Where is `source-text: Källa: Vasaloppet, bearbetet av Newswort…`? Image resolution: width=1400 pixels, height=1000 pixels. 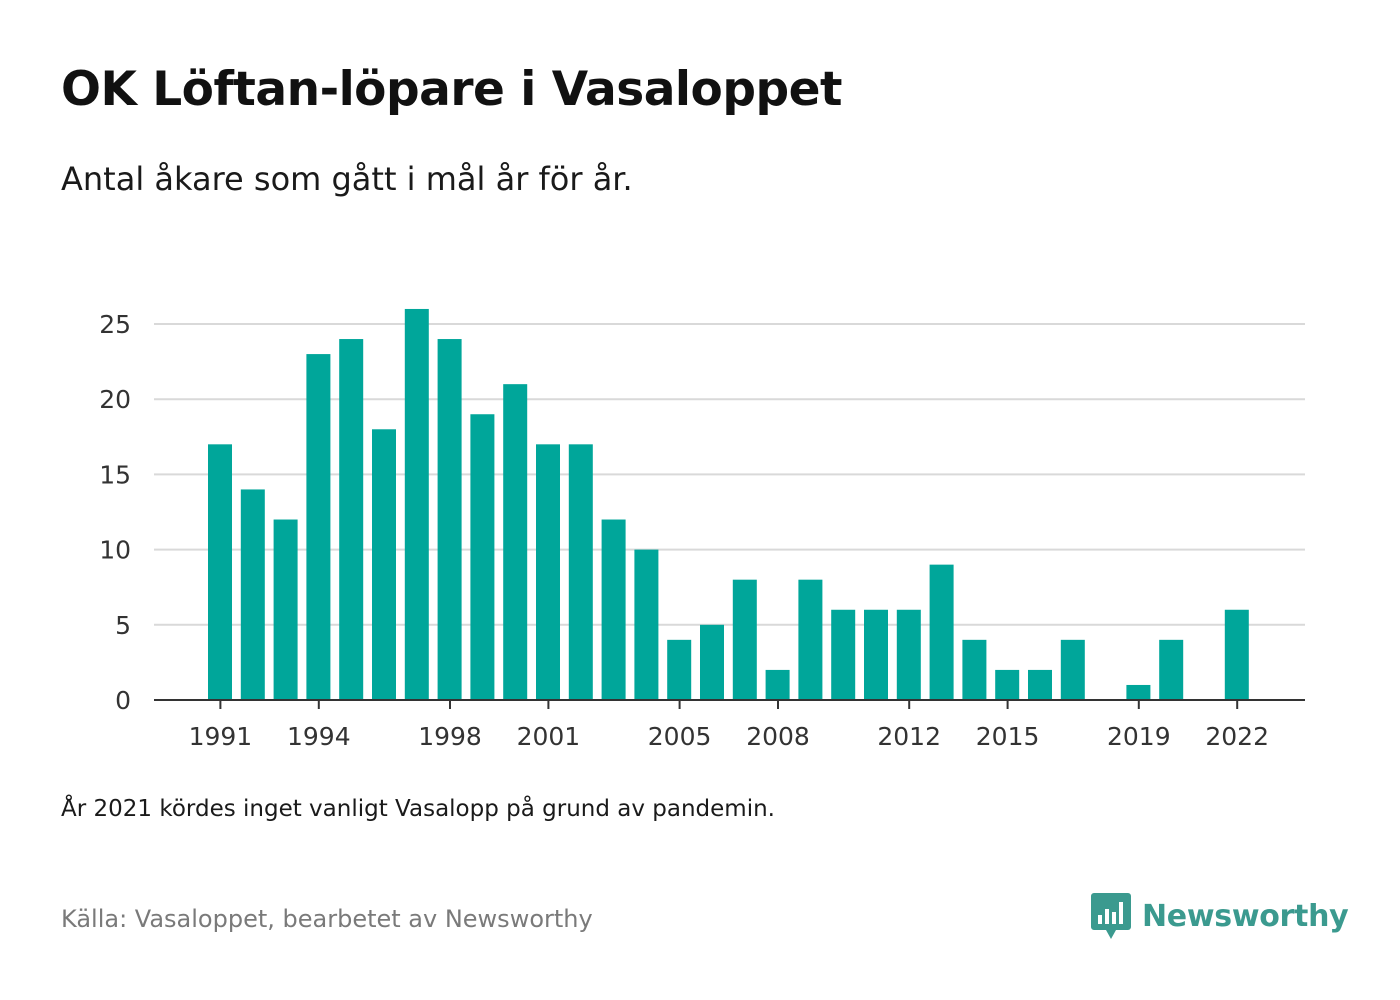
source-text: Källa: Vasaloppet, bearbetet av Newswort… is located at coordinates (327, 919).